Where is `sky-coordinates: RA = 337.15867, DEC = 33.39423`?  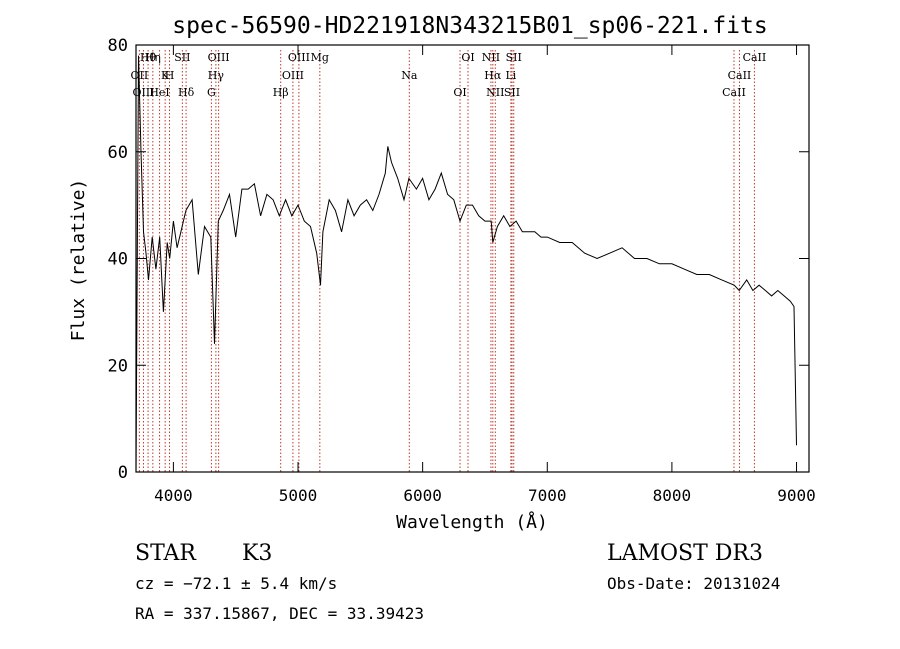 sky-coordinates: RA = 337.15867, DEC = 33.39423 is located at coordinates (279, 613).